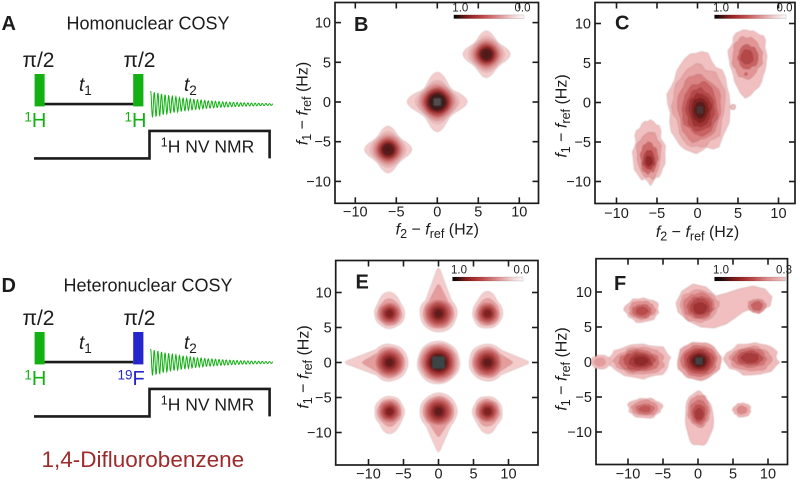 The height and width of the screenshot is (480, 800). Describe the element at coordinates (143, 459) in the screenshot. I see `svg-text: 1,4-Difluorobenzene` at that location.